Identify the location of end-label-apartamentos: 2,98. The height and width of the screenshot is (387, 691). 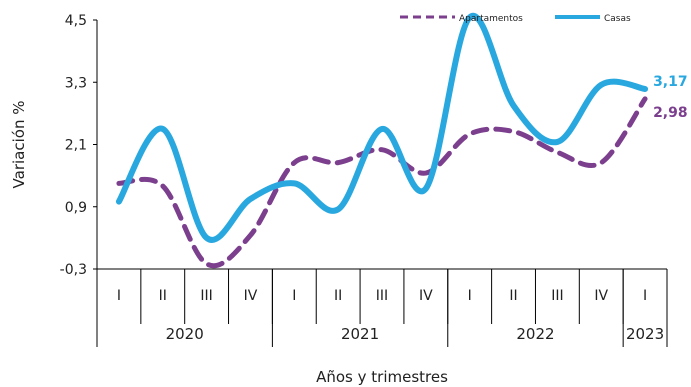
(670, 113).